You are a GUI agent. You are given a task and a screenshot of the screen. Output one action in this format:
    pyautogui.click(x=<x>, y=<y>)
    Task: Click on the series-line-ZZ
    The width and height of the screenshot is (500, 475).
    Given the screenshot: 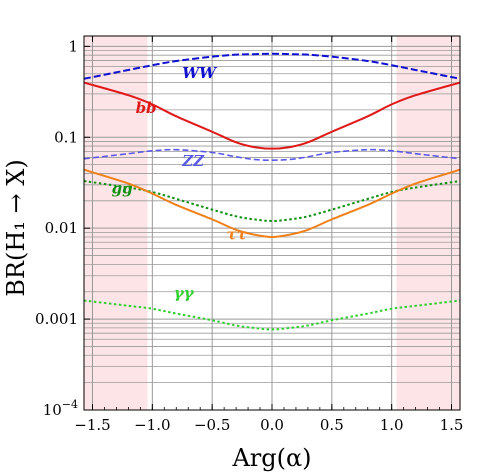 What is the action you would take?
    pyautogui.click(x=272, y=154)
    